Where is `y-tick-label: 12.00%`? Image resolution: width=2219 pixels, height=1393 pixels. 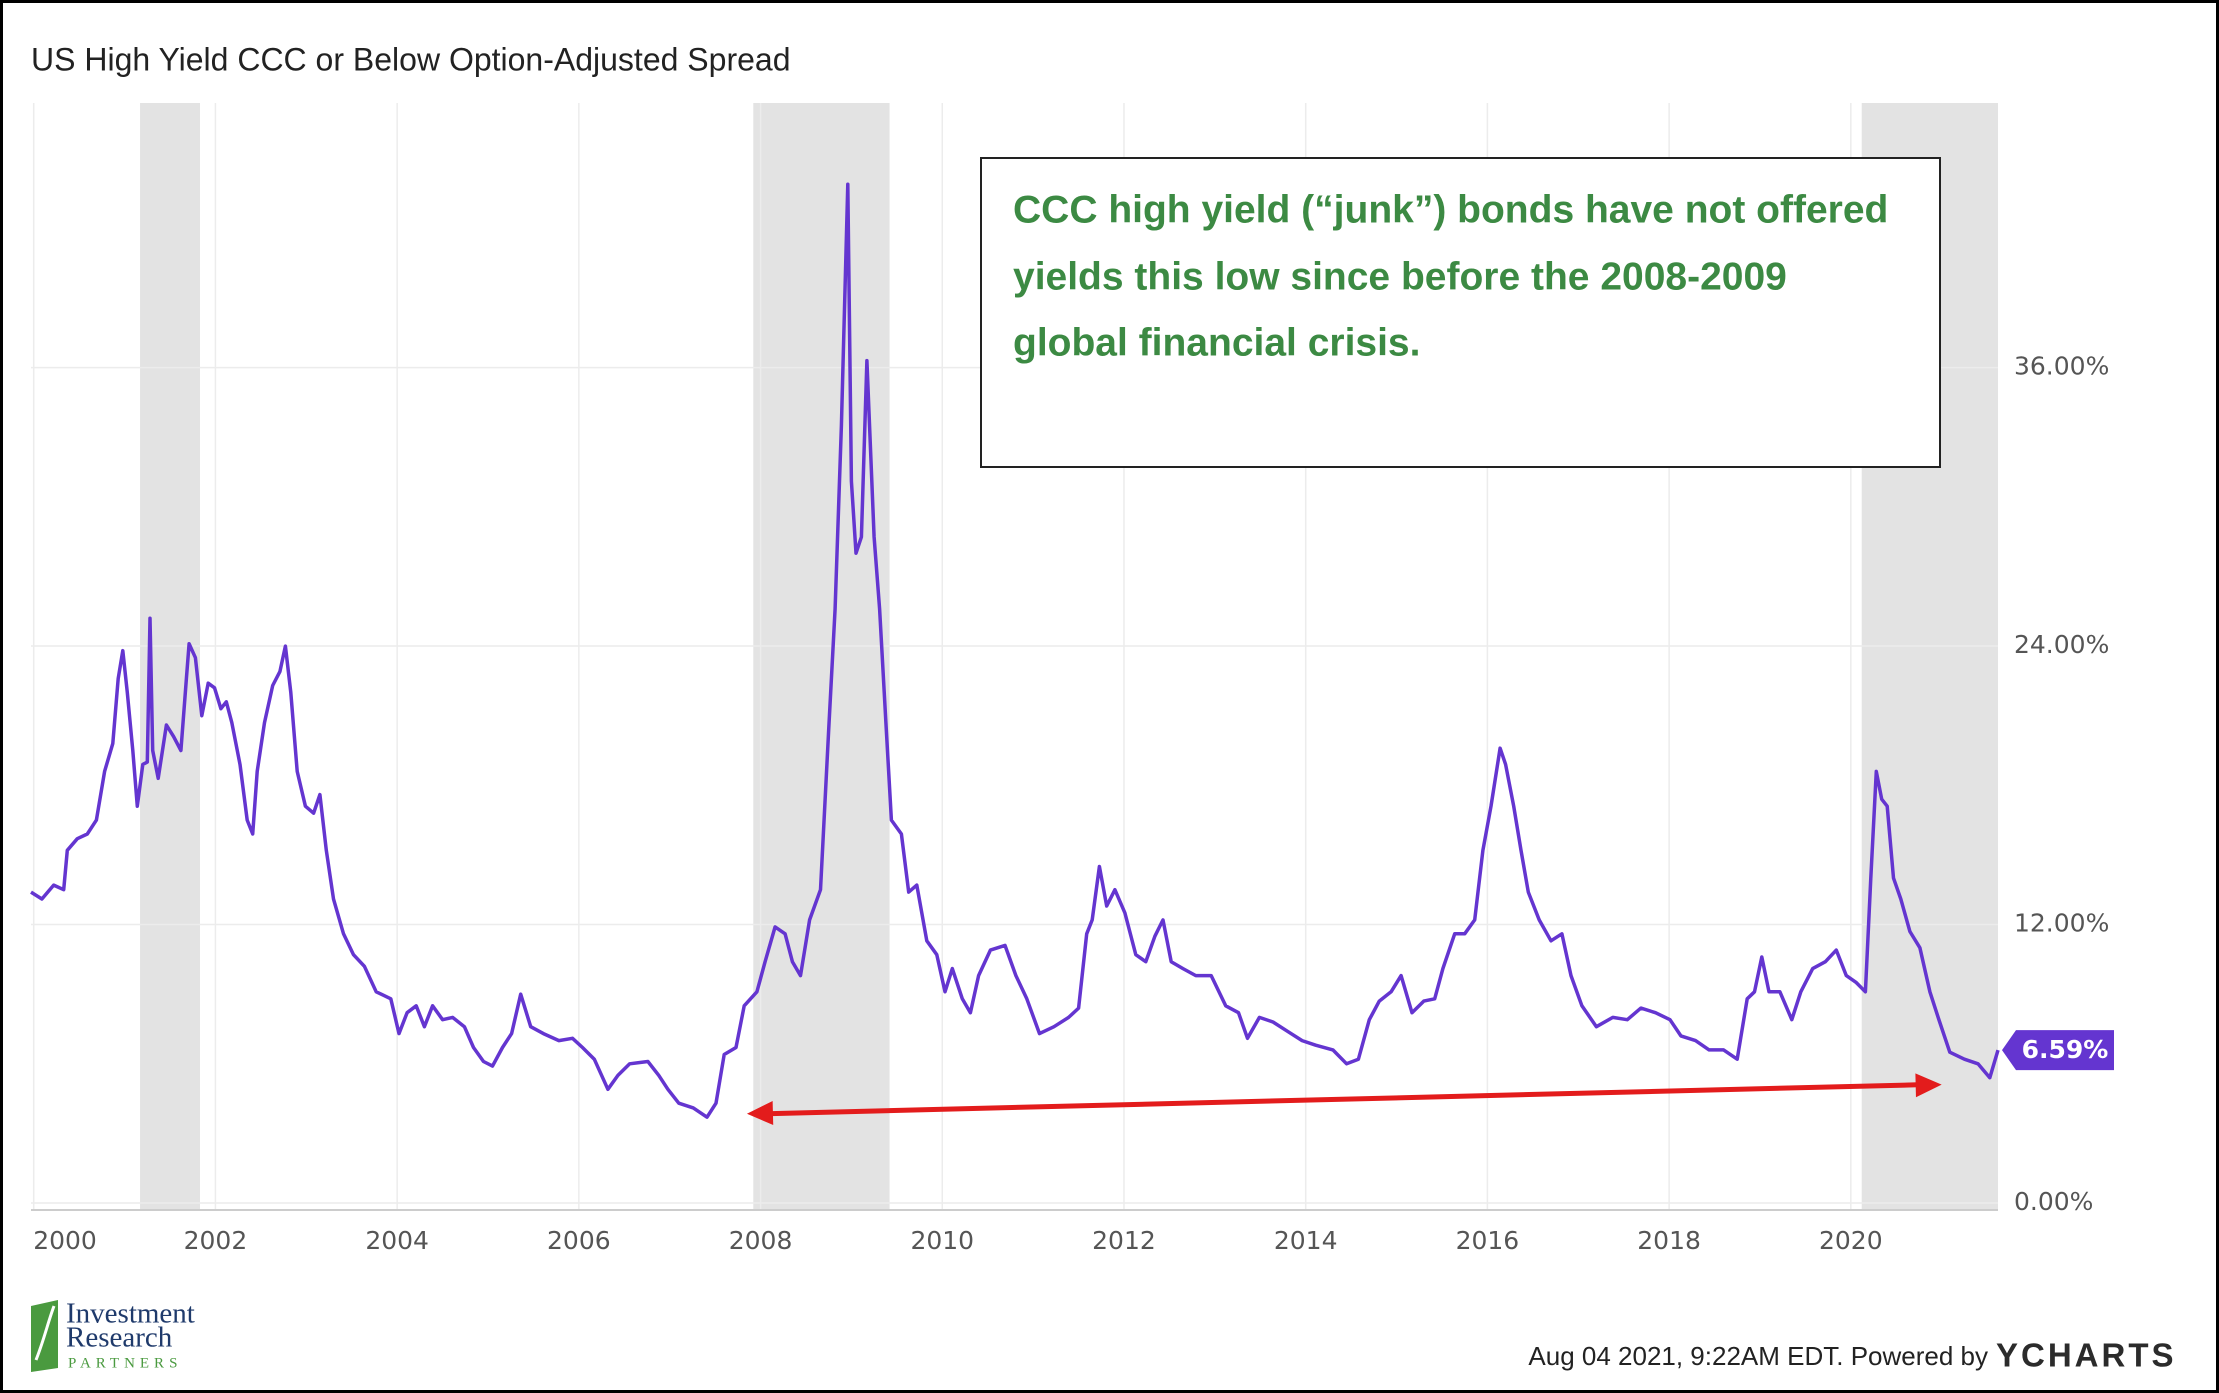 y-tick-label: 12.00% is located at coordinates (2061, 923).